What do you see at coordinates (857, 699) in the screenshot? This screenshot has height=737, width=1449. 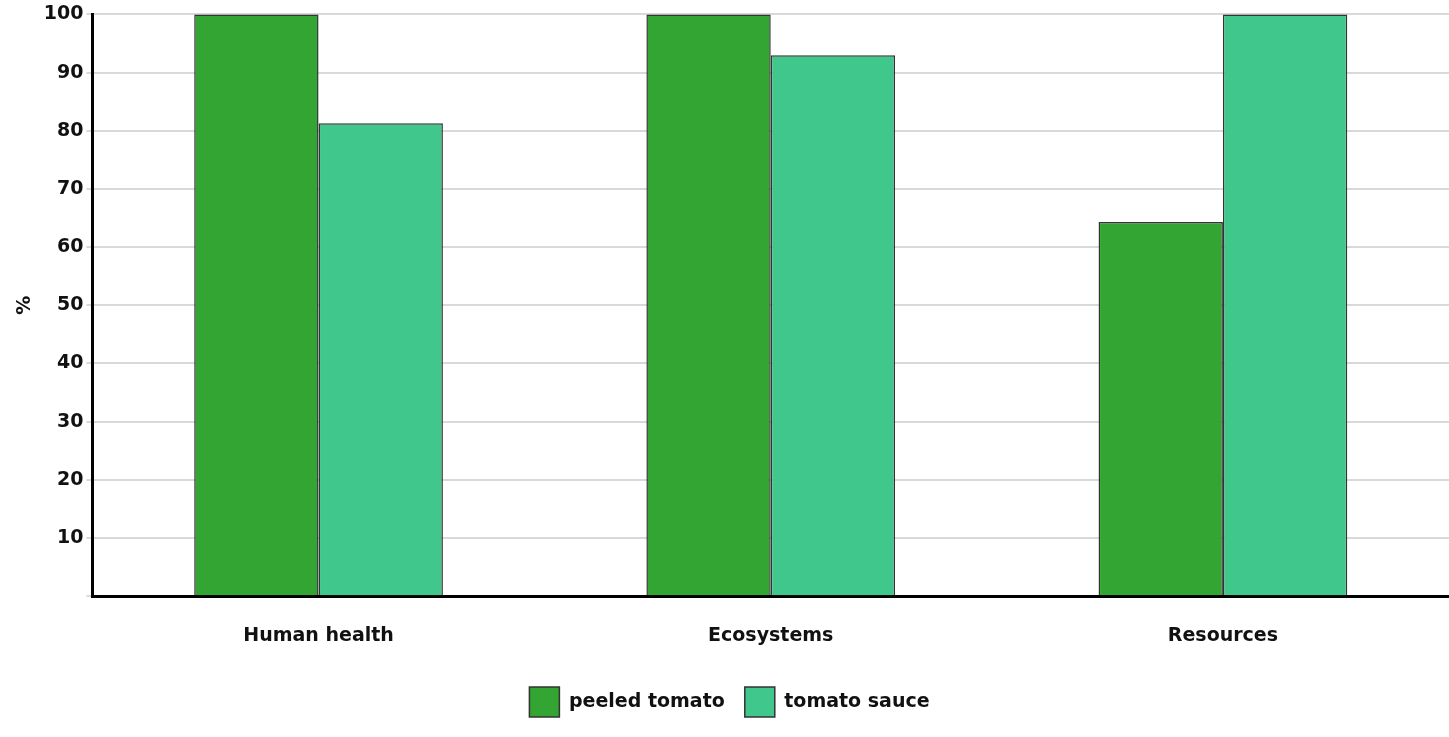 I see `legend-label: tomato sauce` at bounding box center [857, 699].